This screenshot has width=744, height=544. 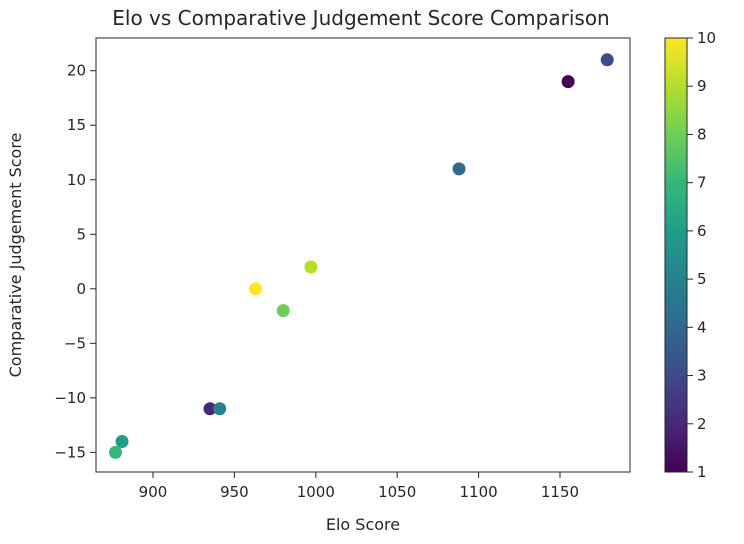 What do you see at coordinates (702, 231) in the screenshot?
I see `colorbar-tick-label: 6` at bounding box center [702, 231].